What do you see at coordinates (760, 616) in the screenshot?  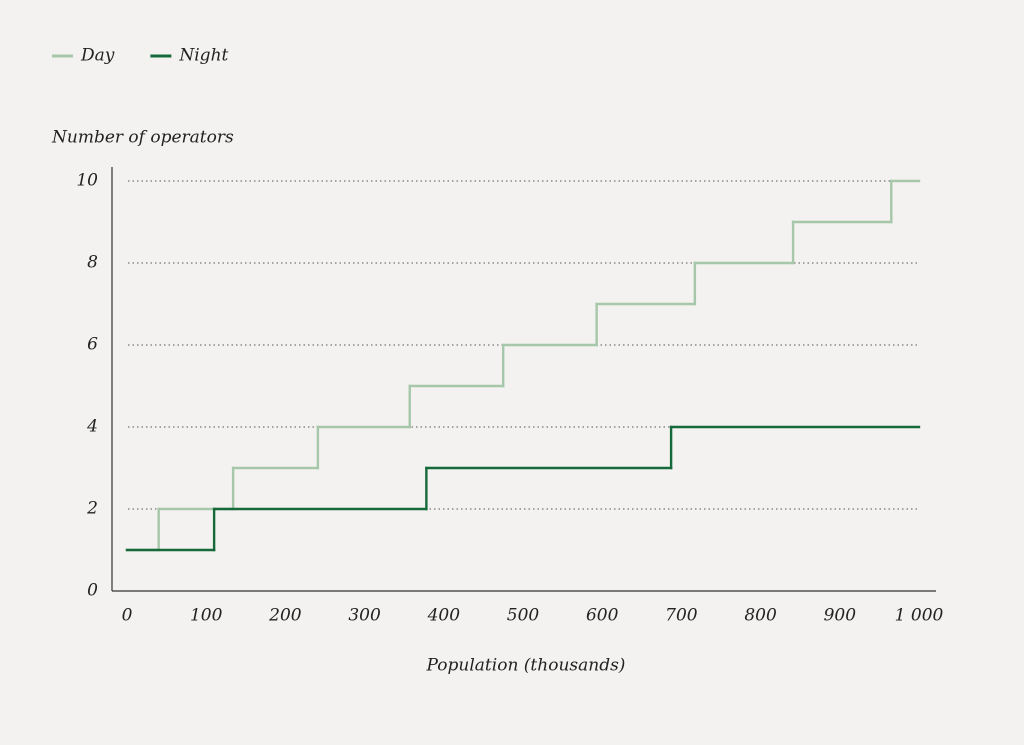 I see `x-tick-label: 800` at bounding box center [760, 616].